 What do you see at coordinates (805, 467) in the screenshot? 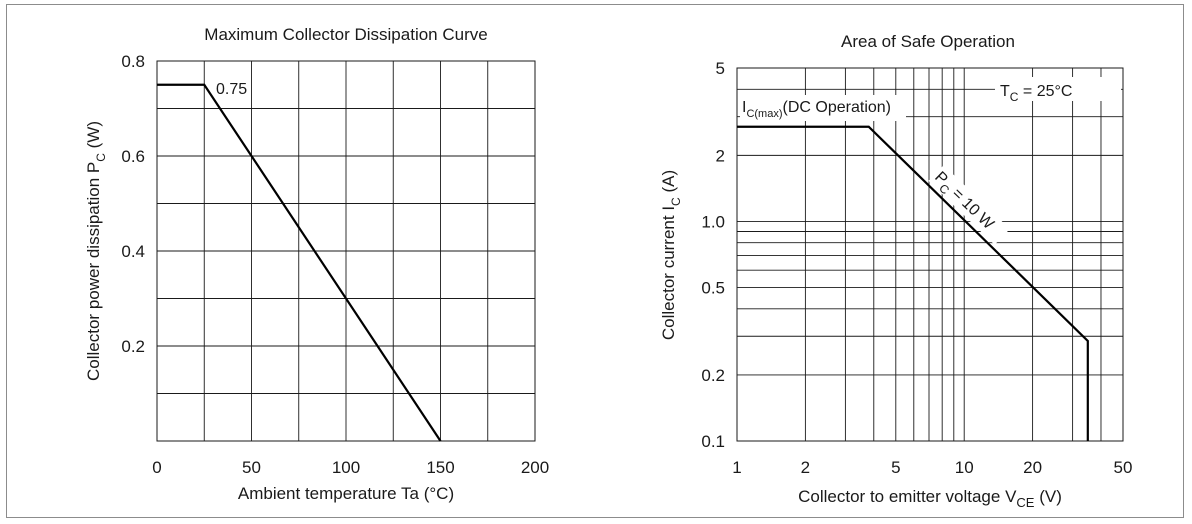
I see `x-tick-label: 2` at bounding box center [805, 467].